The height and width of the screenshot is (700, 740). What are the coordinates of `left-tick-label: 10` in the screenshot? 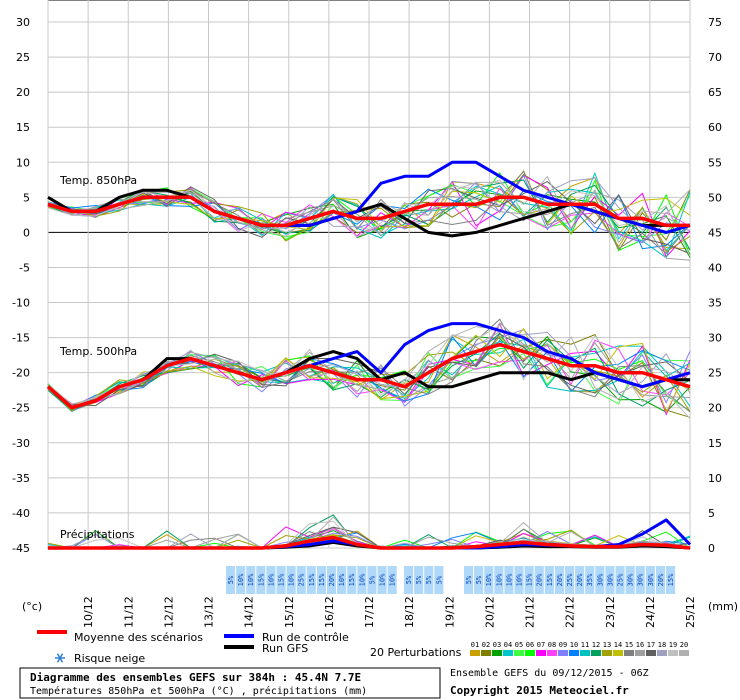 It's located at (23, 162).